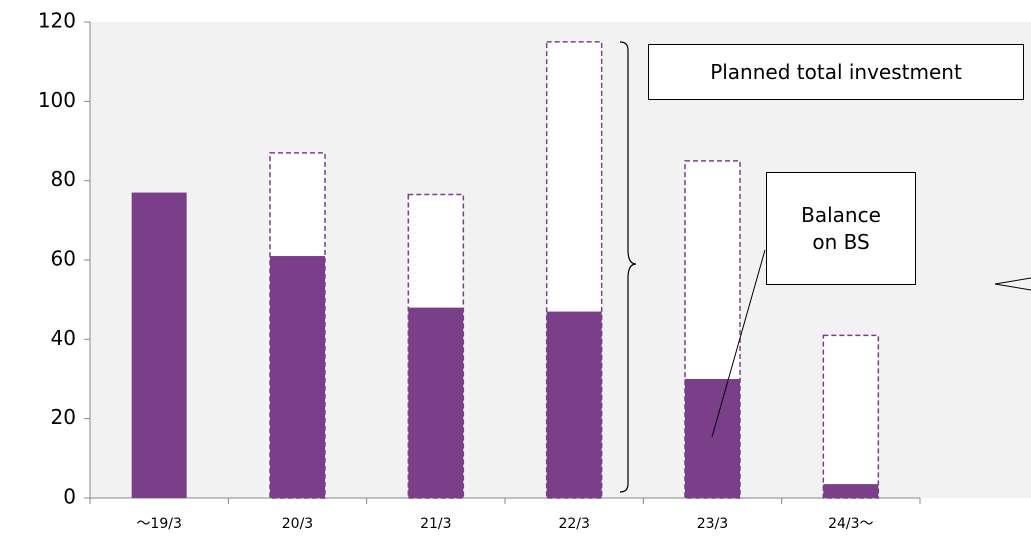 Image resolution: width=1031 pixels, height=536 pixels. What do you see at coordinates (841, 228) in the screenshot?
I see `balance-callout: Balance on BS` at bounding box center [841, 228].